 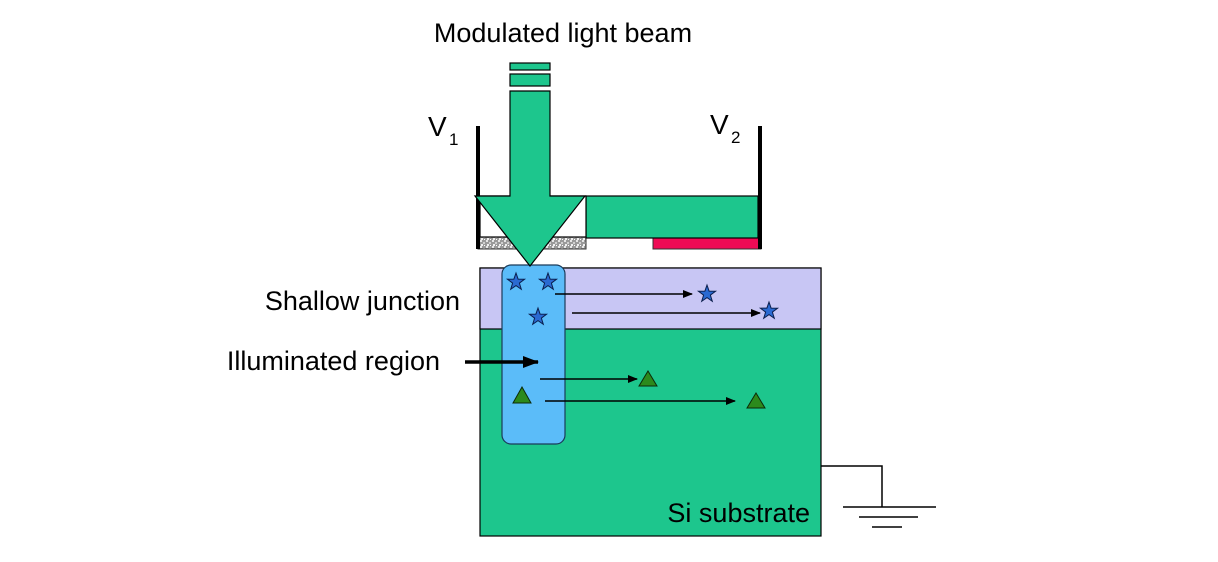 I want to click on v2-label: V 2, so click(x=725, y=128).